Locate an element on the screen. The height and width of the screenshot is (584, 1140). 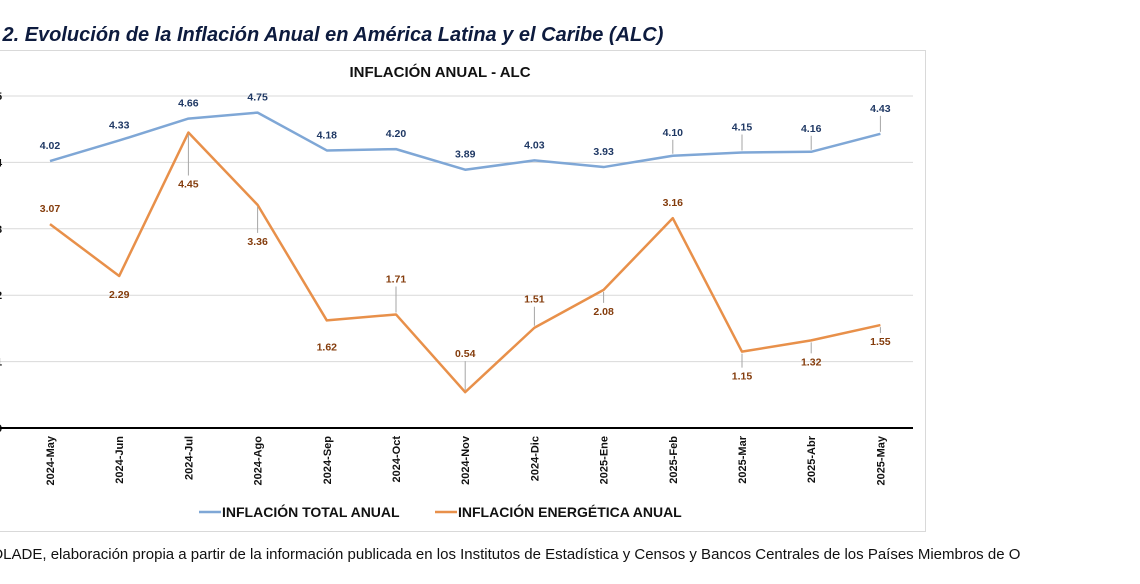
legend-label-energy: INFLACIÓN ENERGÉTICA ANUAL is located at coordinates (570, 511).